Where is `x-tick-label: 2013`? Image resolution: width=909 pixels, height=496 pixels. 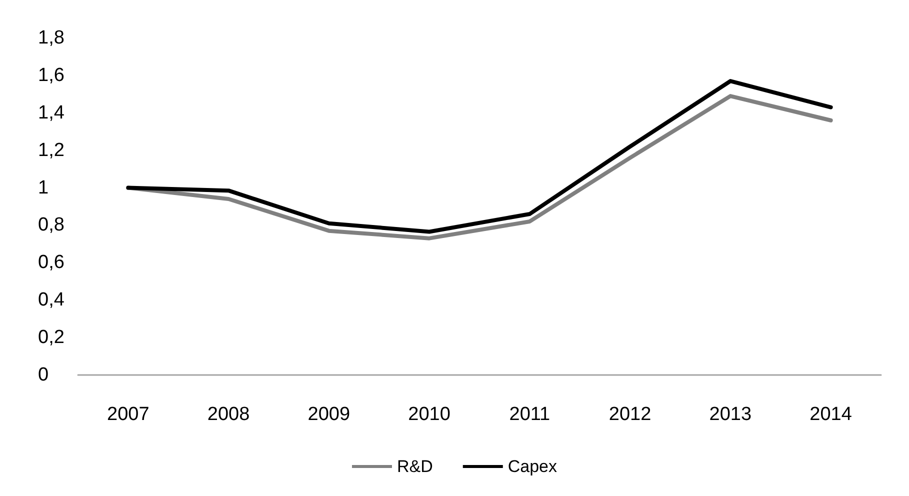
x-tick-label: 2013 is located at coordinates (730, 414).